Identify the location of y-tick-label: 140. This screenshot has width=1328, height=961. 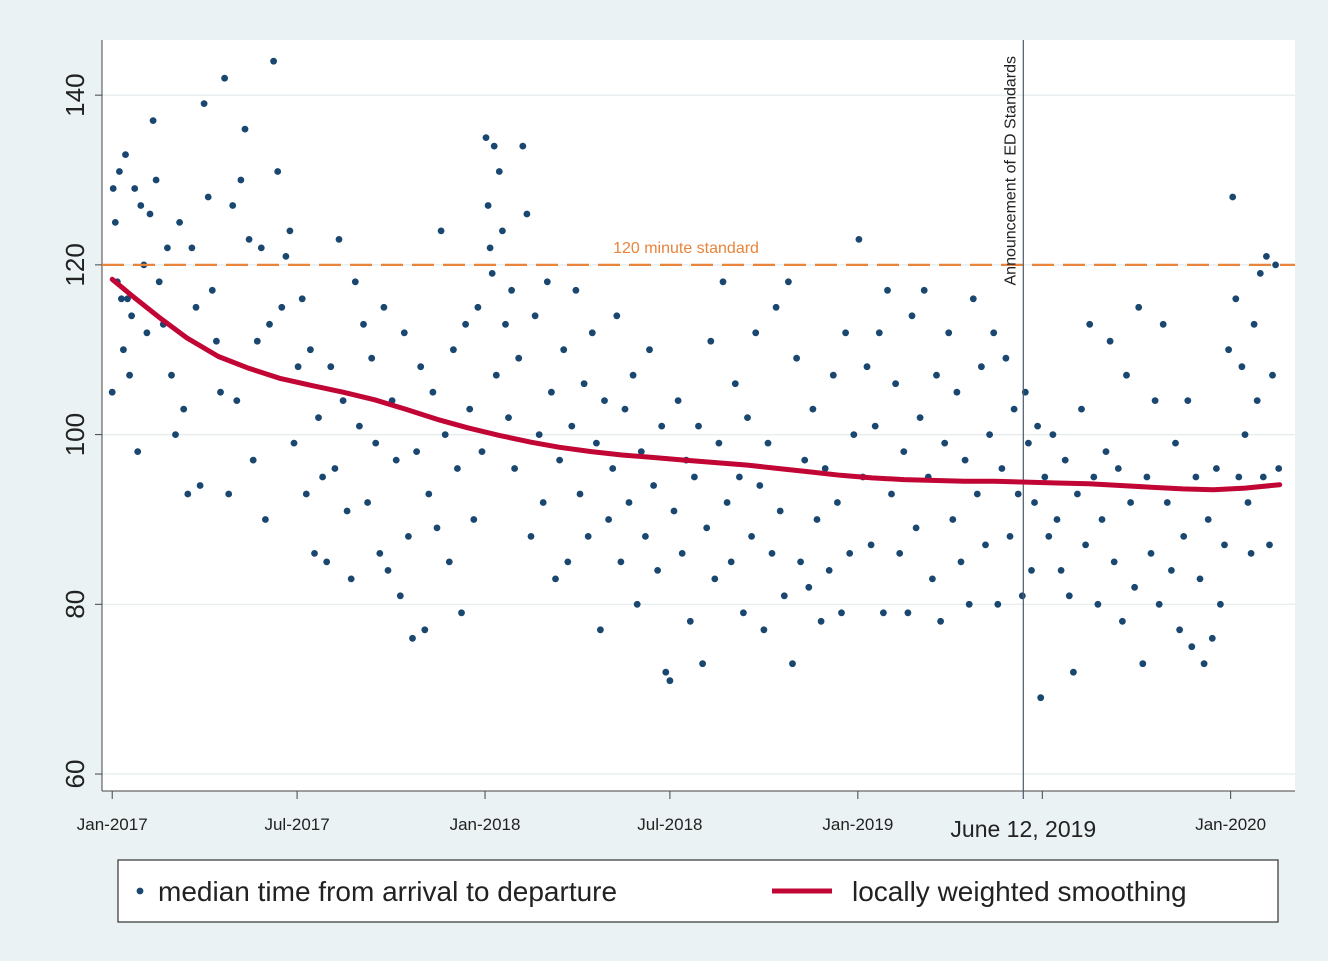
(75, 94).